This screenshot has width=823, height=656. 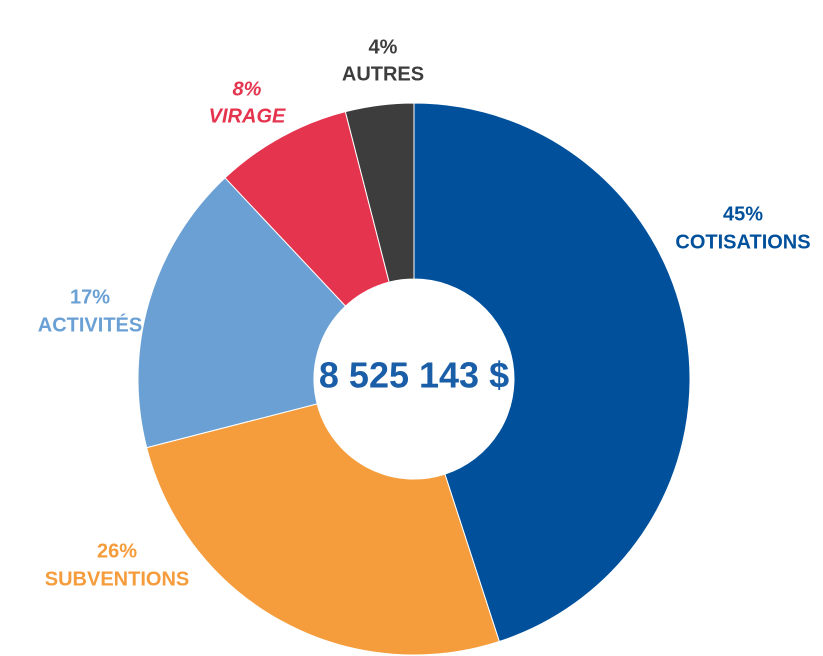 I want to click on category-label: COTISATIONS, so click(x=742, y=242).